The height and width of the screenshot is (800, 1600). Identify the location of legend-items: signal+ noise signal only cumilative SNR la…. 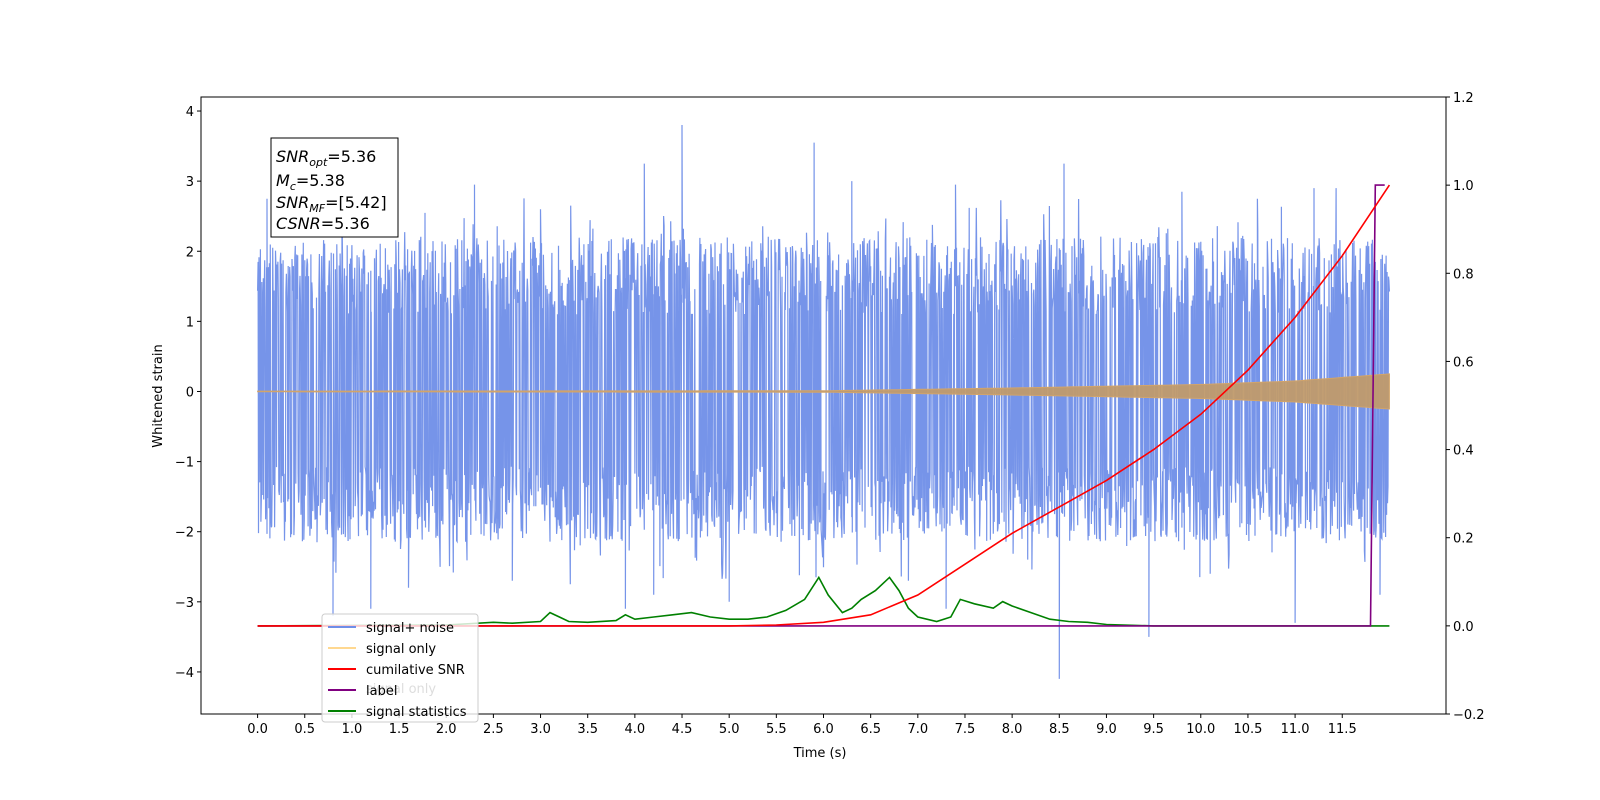
(397, 670).